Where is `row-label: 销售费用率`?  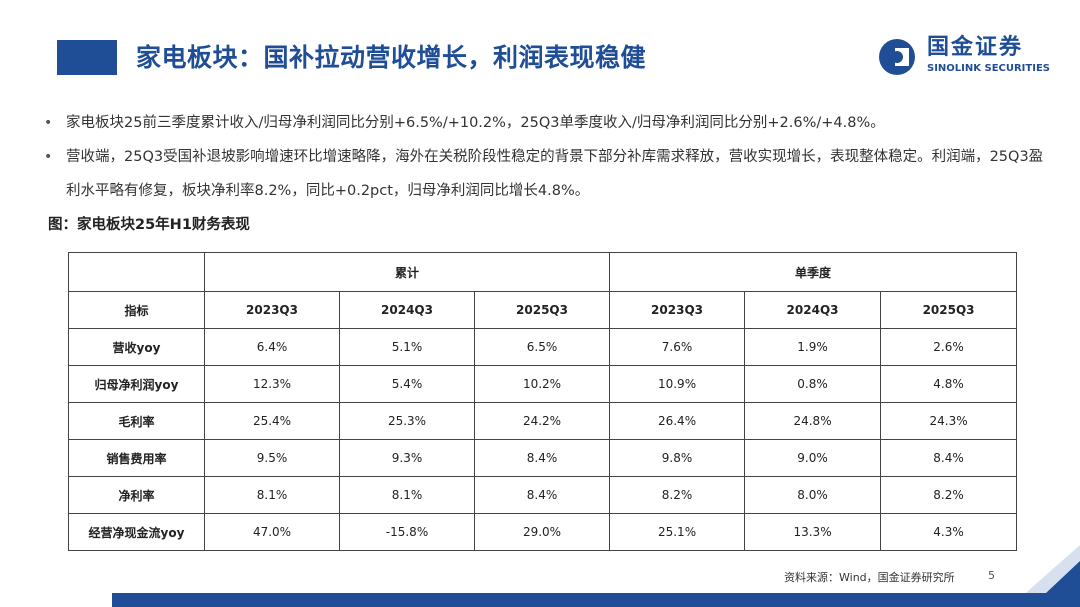
row-label: 销售费用率 is located at coordinates (136, 458).